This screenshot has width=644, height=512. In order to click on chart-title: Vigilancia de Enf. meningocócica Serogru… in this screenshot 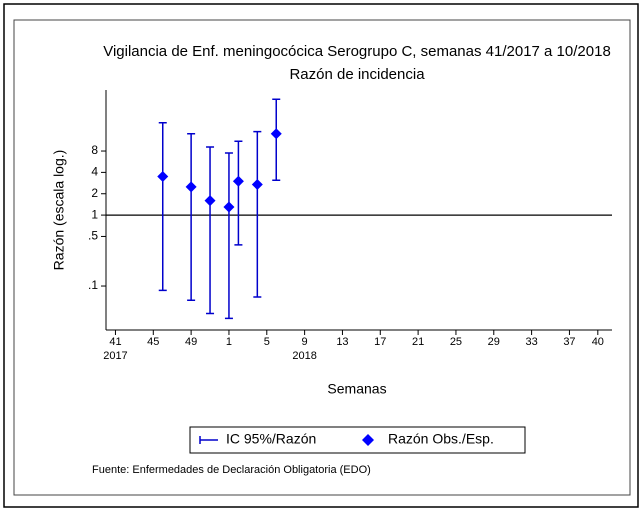, I will do `click(357, 51)`.